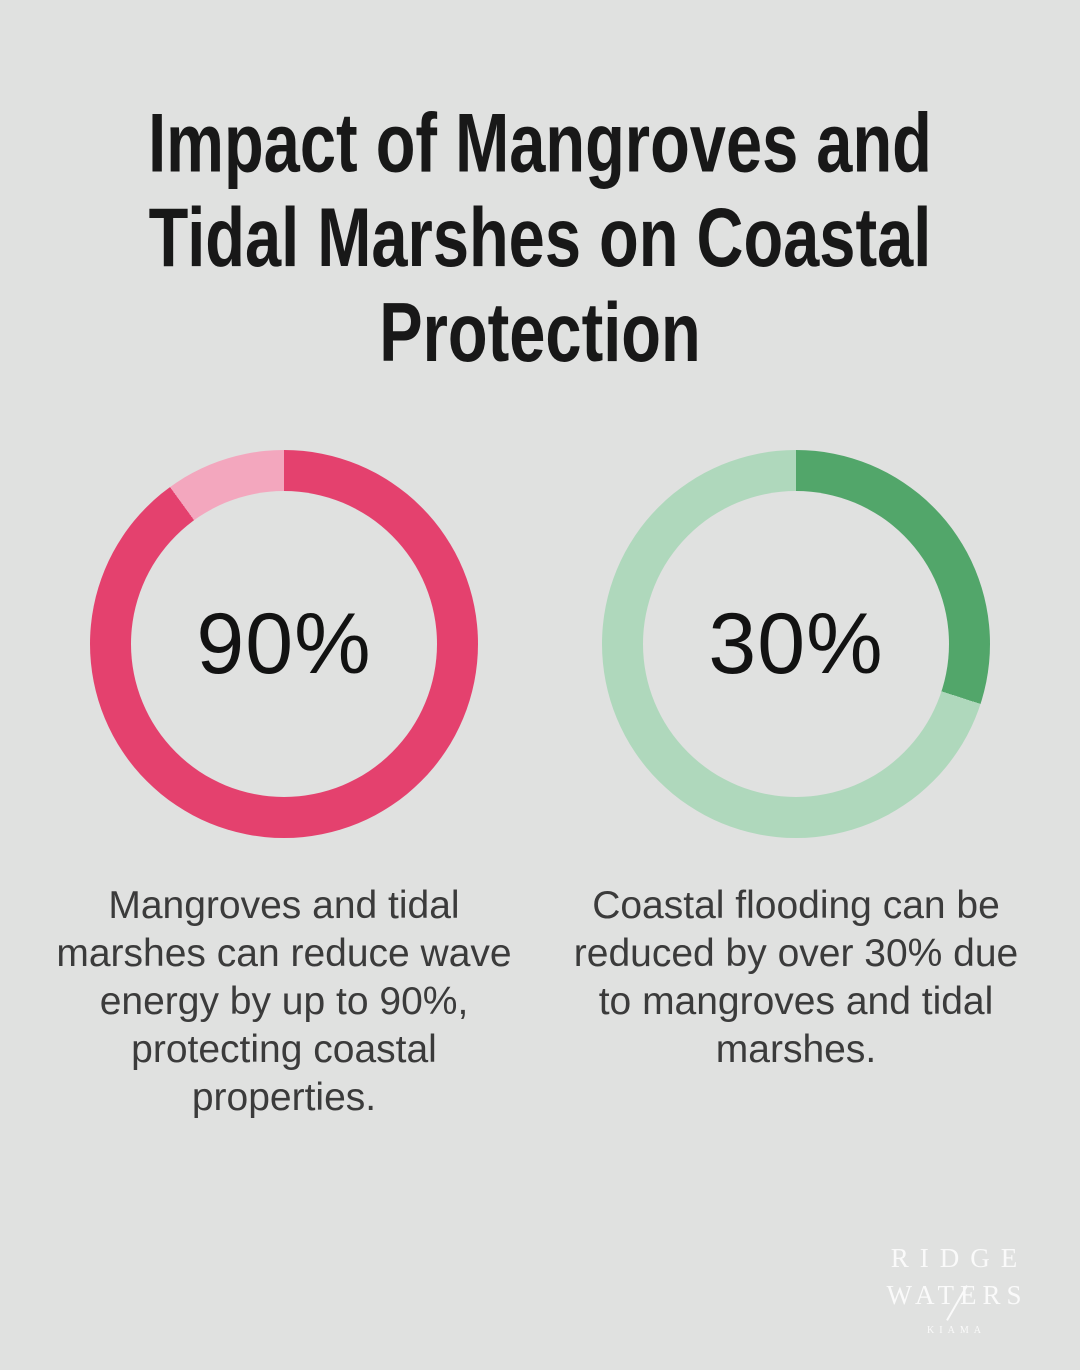 Image resolution: width=1080 pixels, height=1370 pixels. Describe the element at coordinates (956, 1330) in the screenshot. I see `logo-word-kiama: KIAMA` at that location.